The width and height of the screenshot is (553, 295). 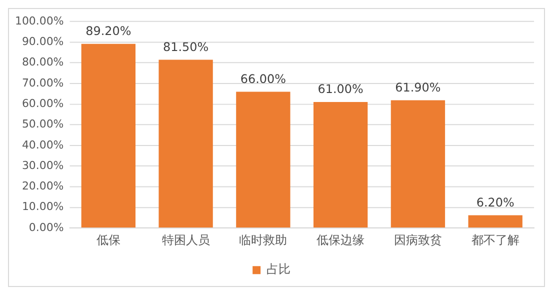 What do you see at coordinates (418, 240) in the screenshot?
I see `x-tick-label: 因病致贫` at bounding box center [418, 240].